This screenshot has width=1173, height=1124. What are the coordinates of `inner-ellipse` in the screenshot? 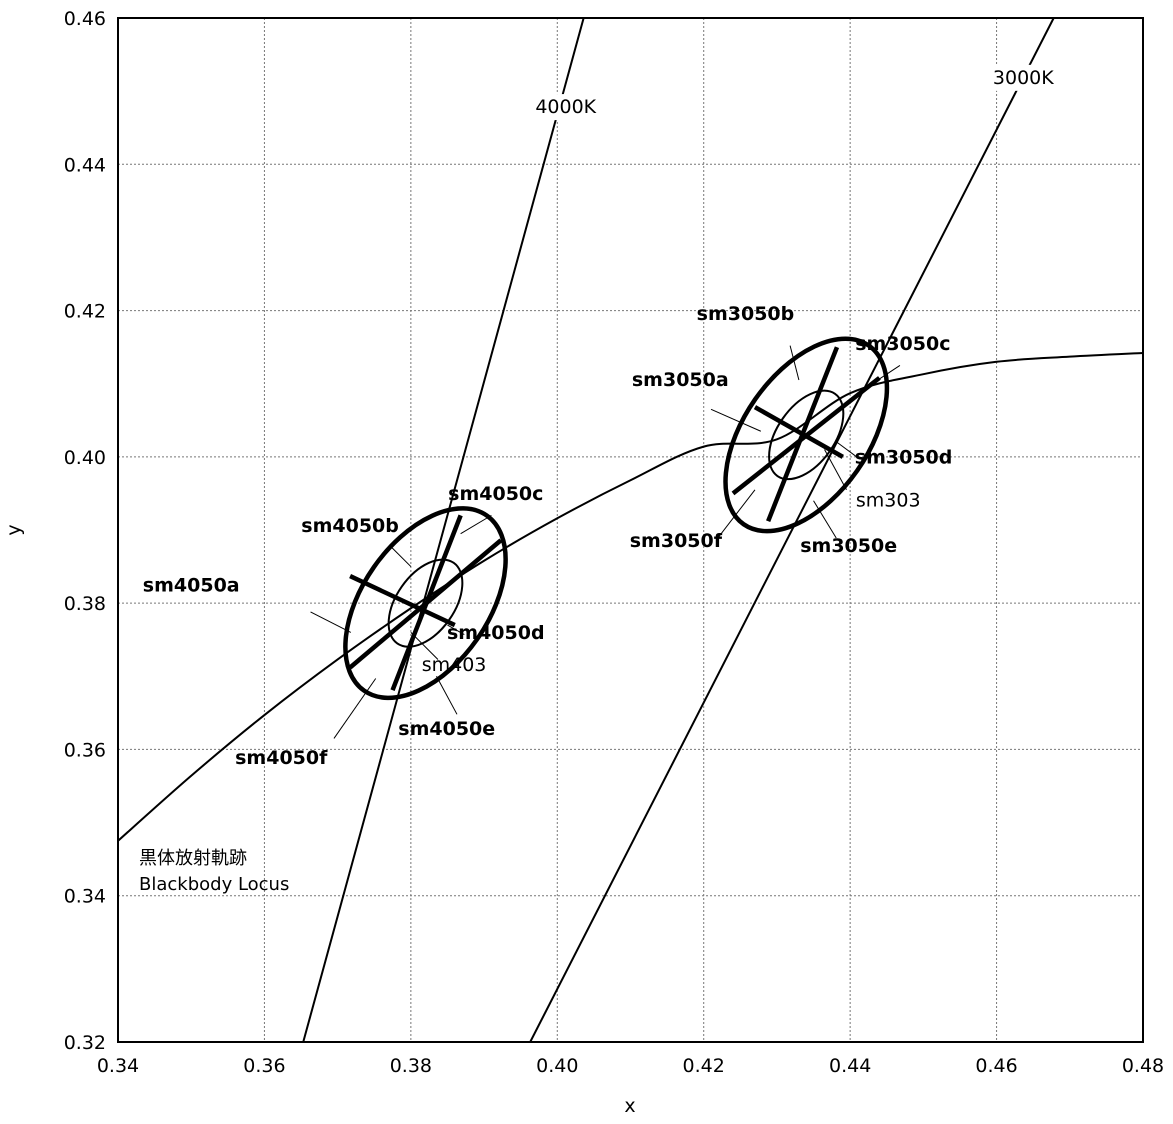 It's located at (425, 603).